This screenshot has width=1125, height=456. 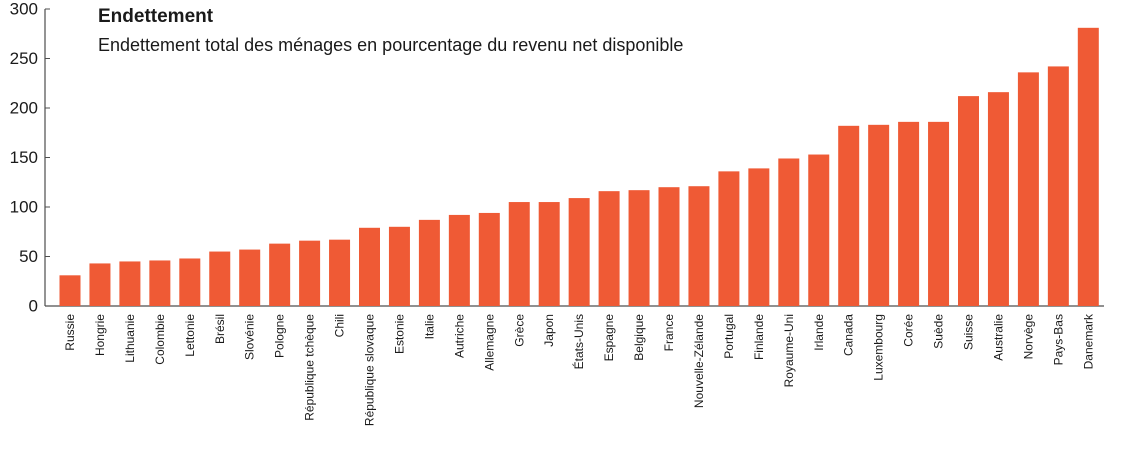 I want to click on category-label: Italie, so click(x=429, y=327).